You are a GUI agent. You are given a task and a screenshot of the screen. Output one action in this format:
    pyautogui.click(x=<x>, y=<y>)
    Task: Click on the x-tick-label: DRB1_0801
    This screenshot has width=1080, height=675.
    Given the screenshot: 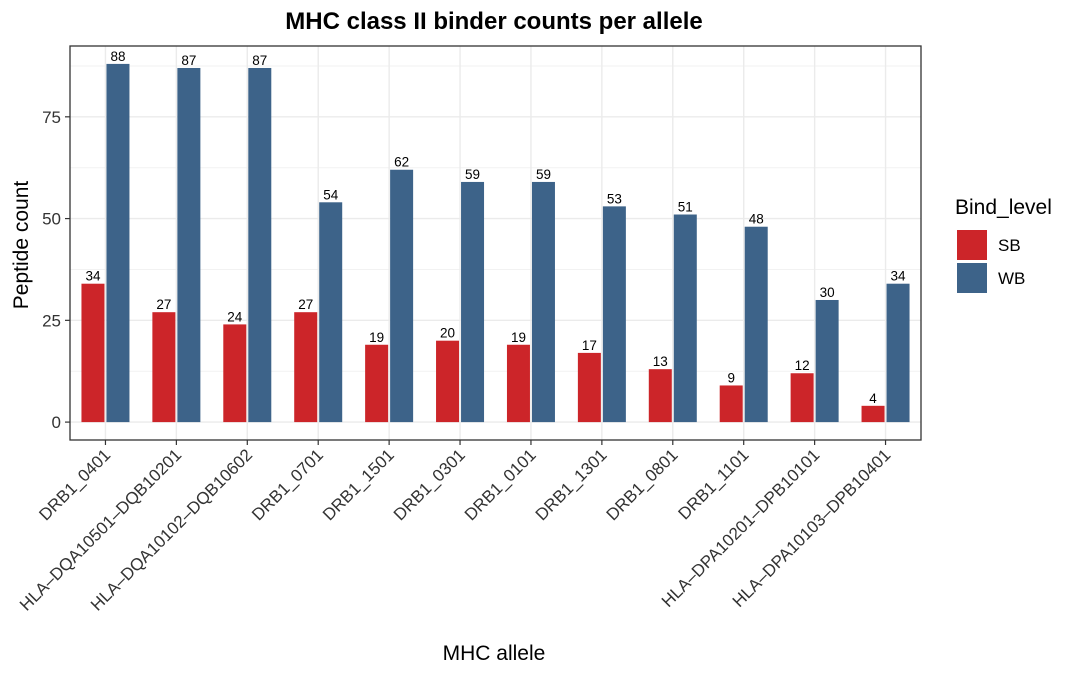 What is the action you would take?
    pyautogui.click(x=642, y=484)
    